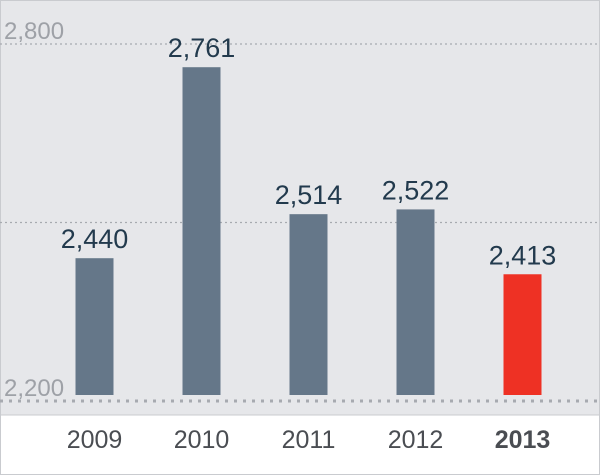  What do you see at coordinates (202, 48) in the screenshot?
I see `value-label-2010: 2,761` at bounding box center [202, 48].